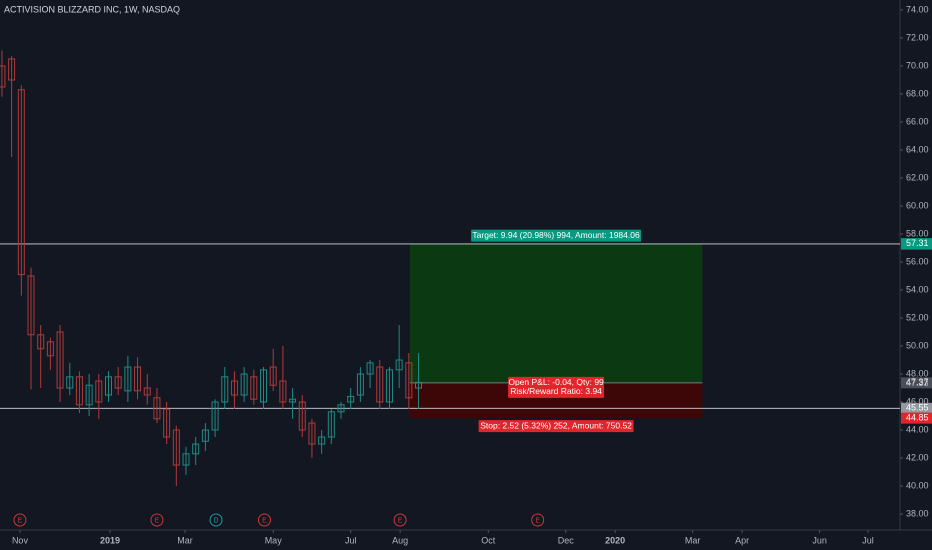 The height and width of the screenshot is (550, 932). I want to click on y-tick-label: 54.00, so click(917, 289).